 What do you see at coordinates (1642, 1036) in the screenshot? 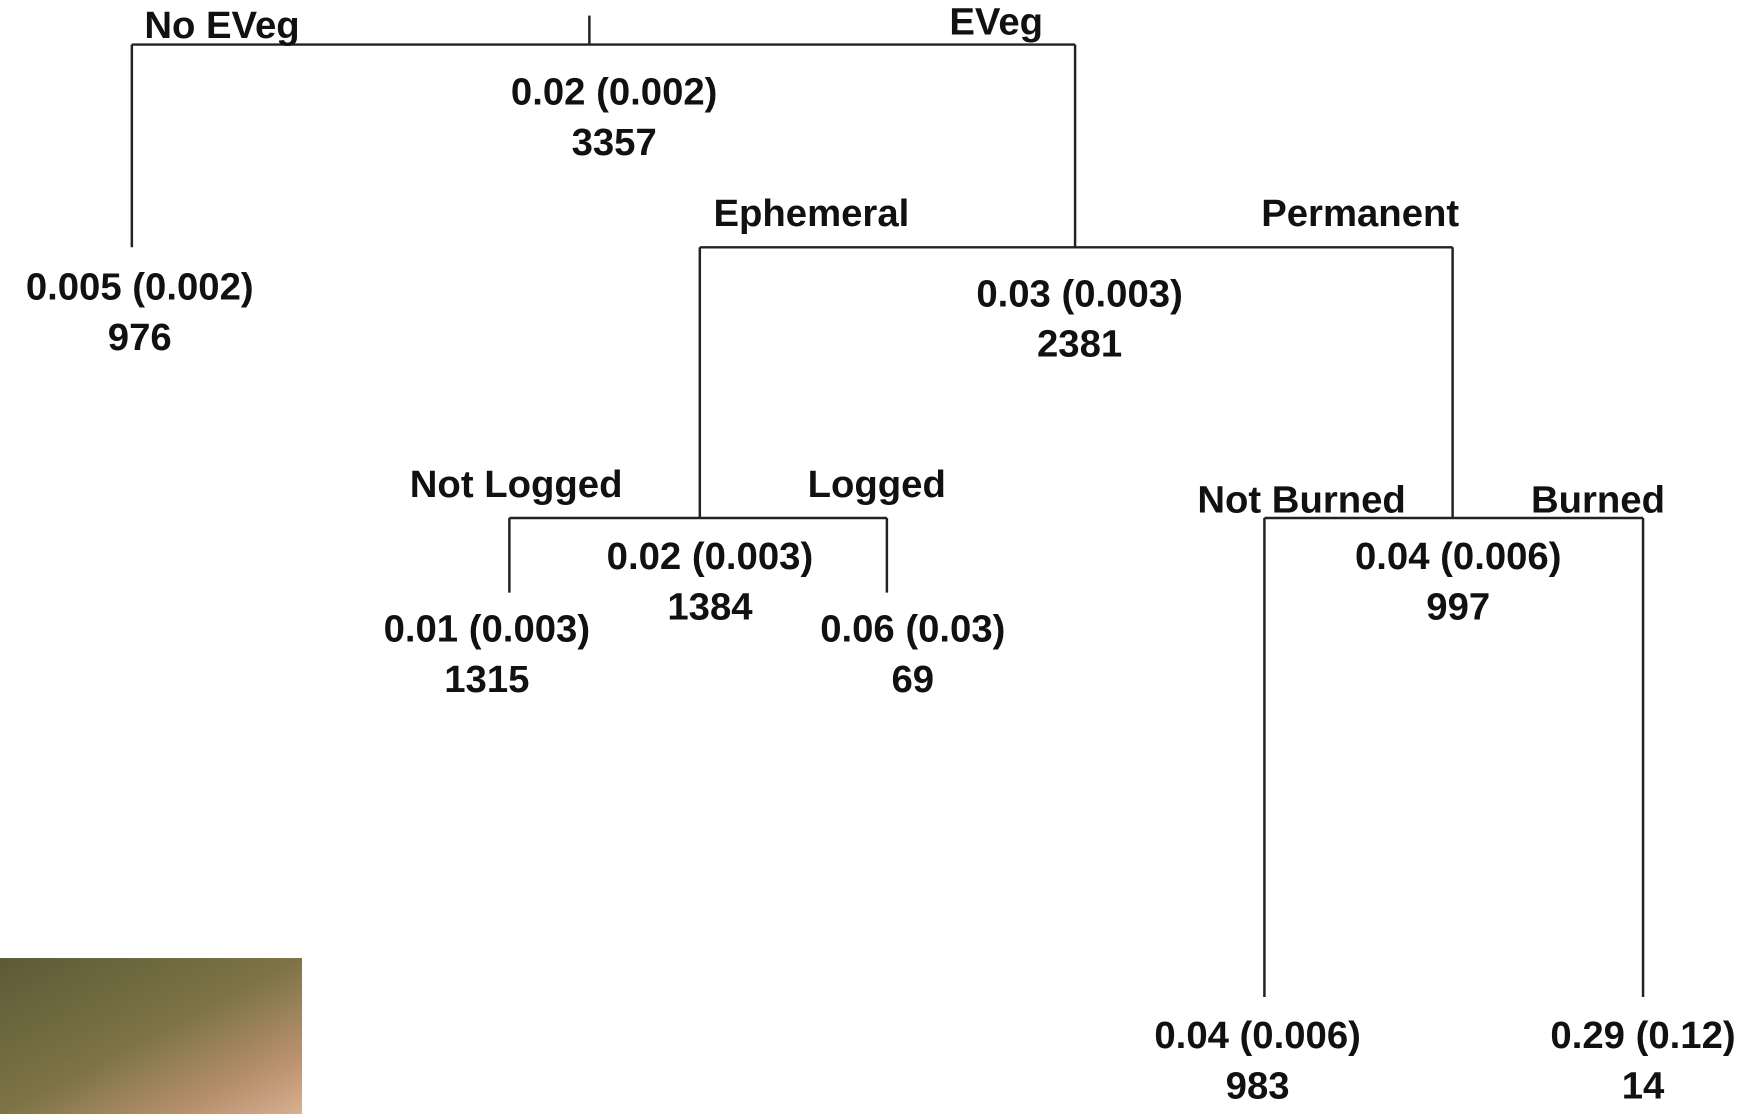
I see `node-mean: 0.29 (0.12)` at bounding box center [1642, 1036].